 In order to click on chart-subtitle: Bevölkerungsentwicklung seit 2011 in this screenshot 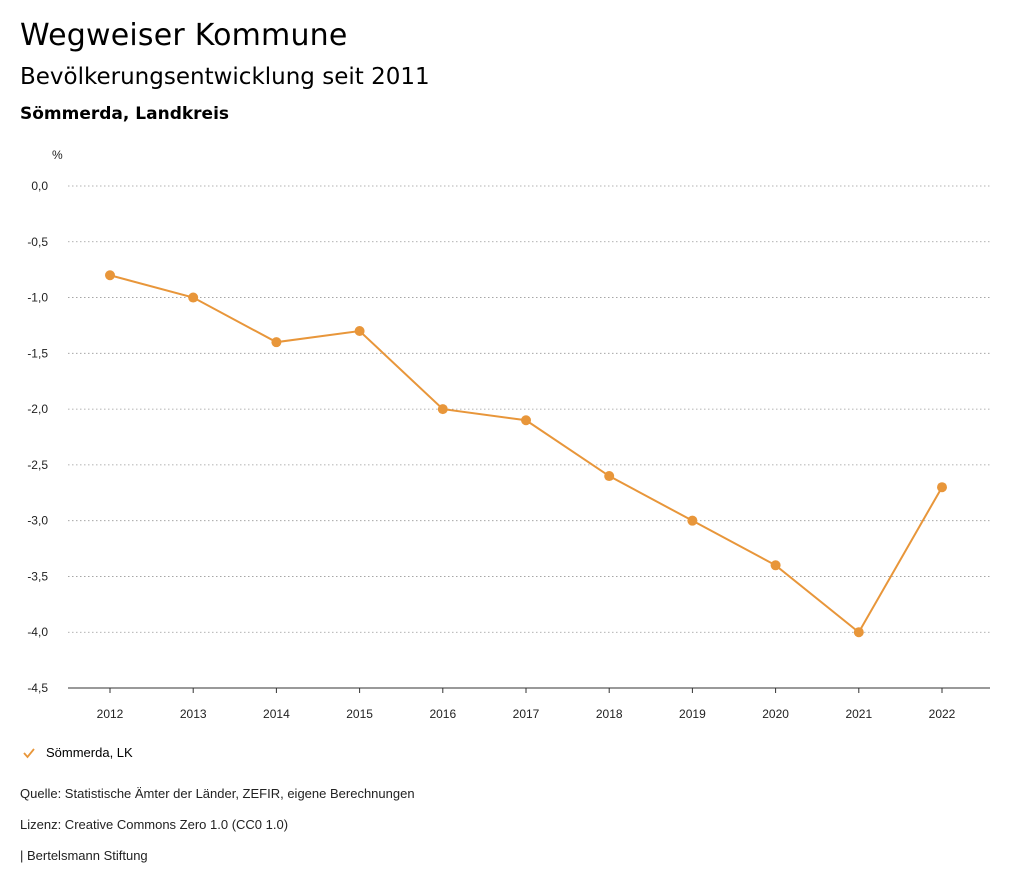, I will do `click(225, 77)`.